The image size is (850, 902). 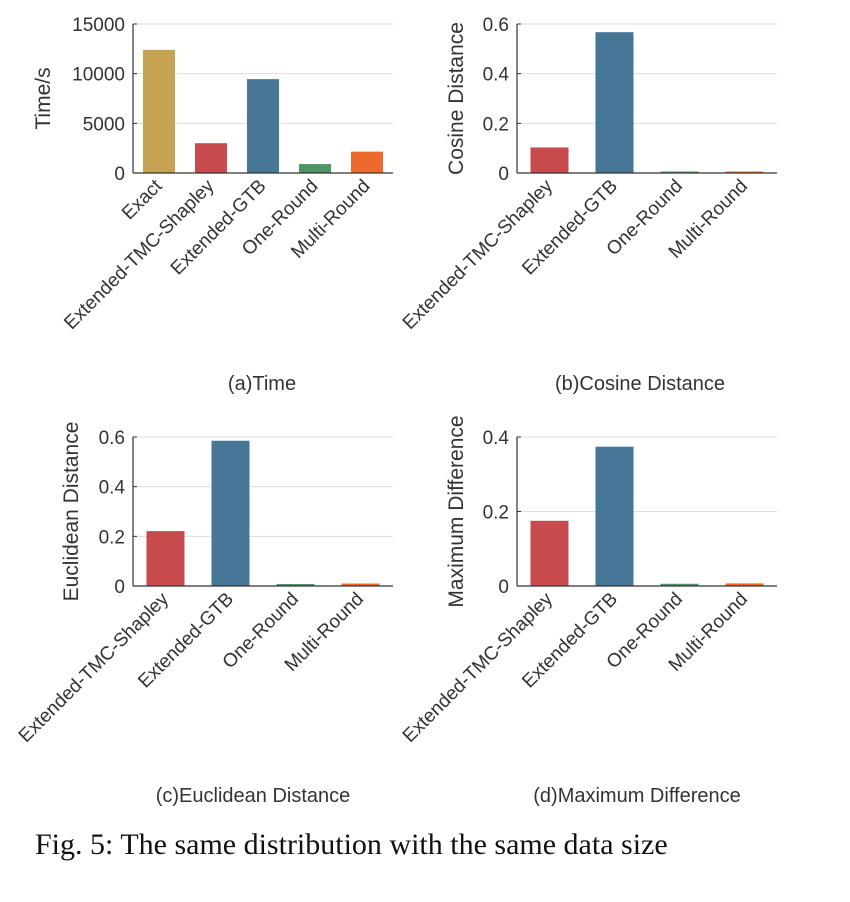 What do you see at coordinates (253, 796) in the screenshot?
I see `subplot-title: (c)Euclidean Distance` at bounding box center [253, 796].